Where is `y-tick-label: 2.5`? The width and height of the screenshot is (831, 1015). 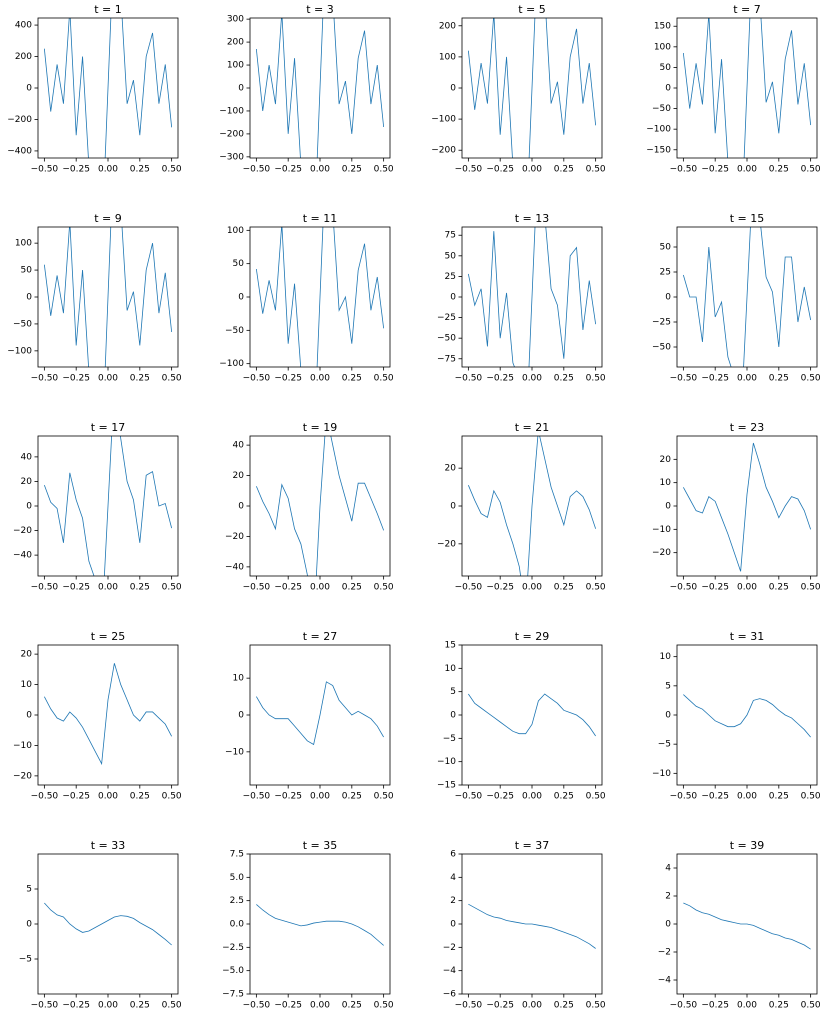
y-tick-label: 2.5 is located at coordinates (237, 901).